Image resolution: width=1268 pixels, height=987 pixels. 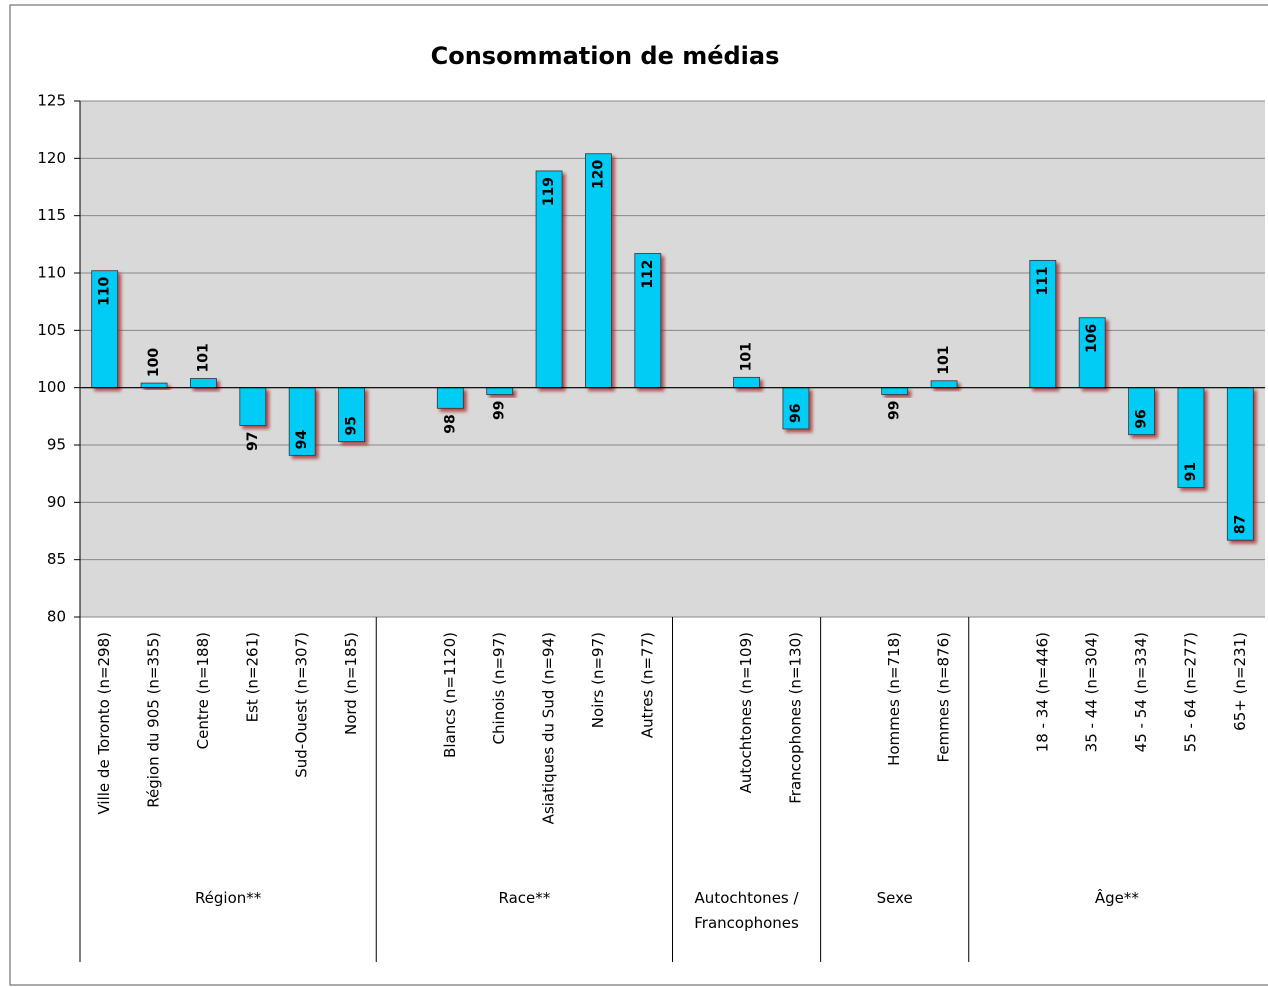 I want to click on value-label: 110, so click(x=105, y=290).